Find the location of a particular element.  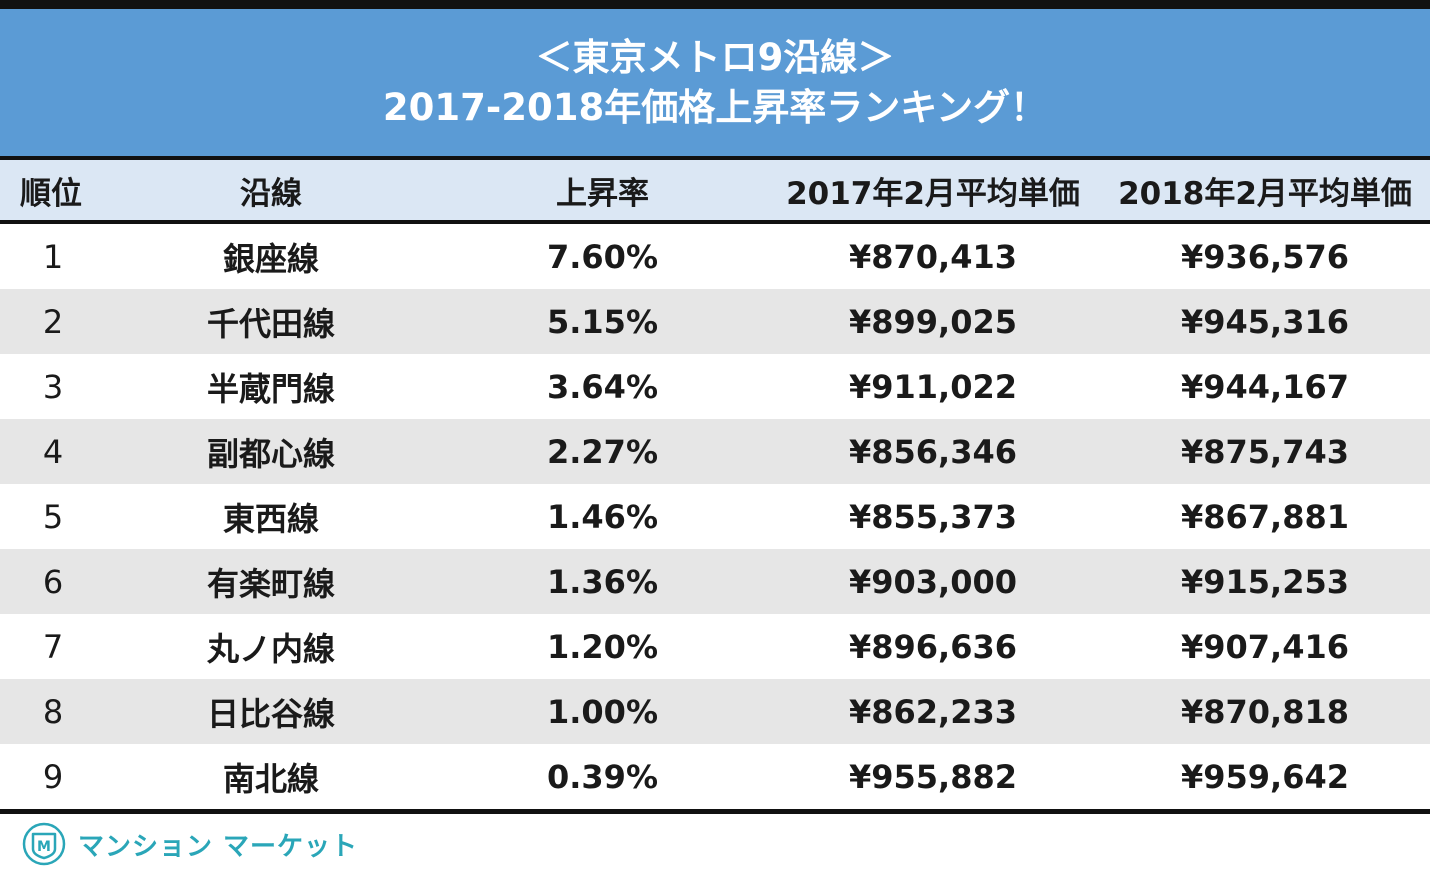

price-2017-cell: ¥870,413 is located at coordinates (932, 256).